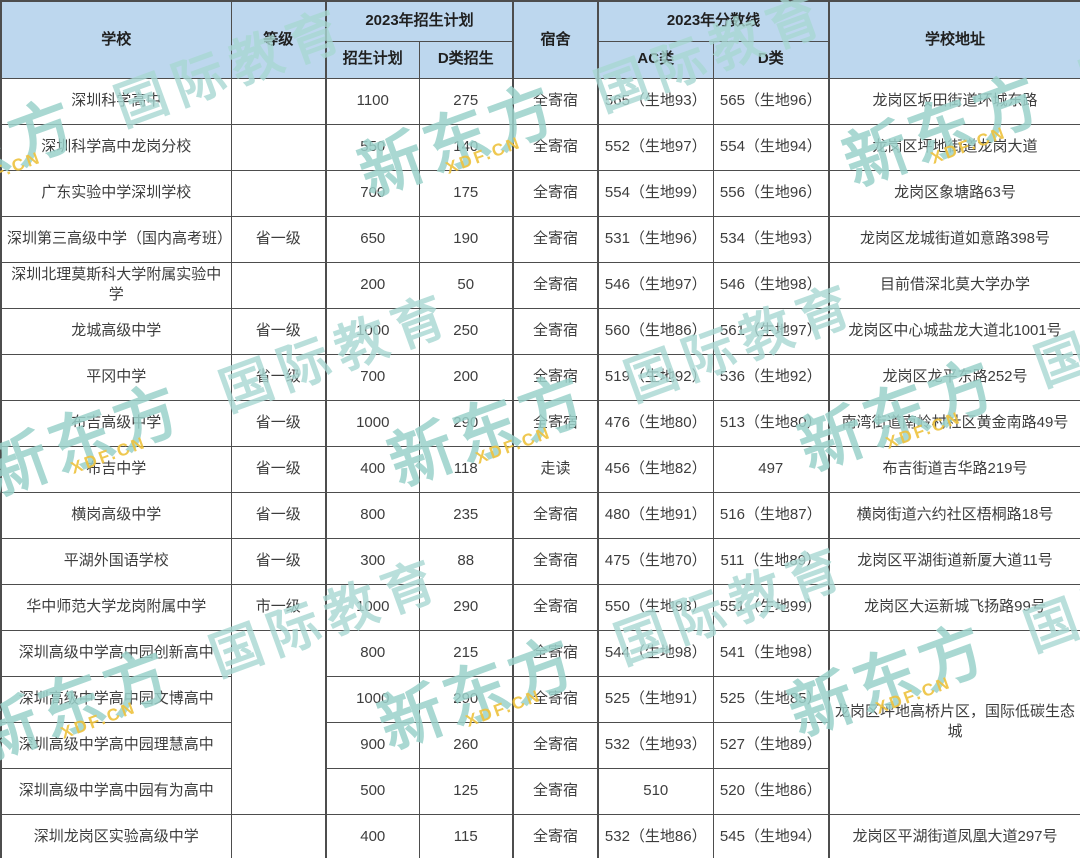  I want to click on cell-level: 市一级, so click(278, 607).